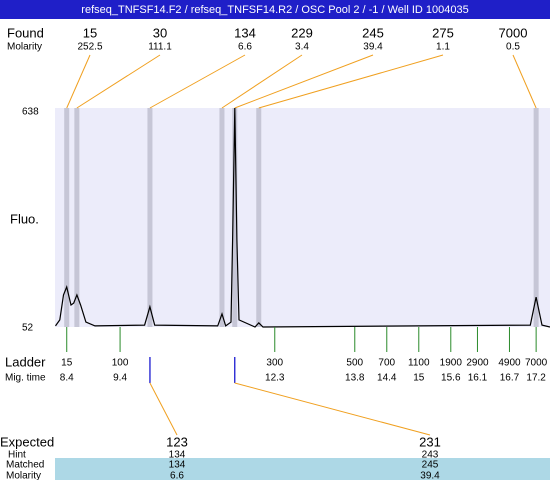  I want to click on hint-label: Hint, so click(17, 455).